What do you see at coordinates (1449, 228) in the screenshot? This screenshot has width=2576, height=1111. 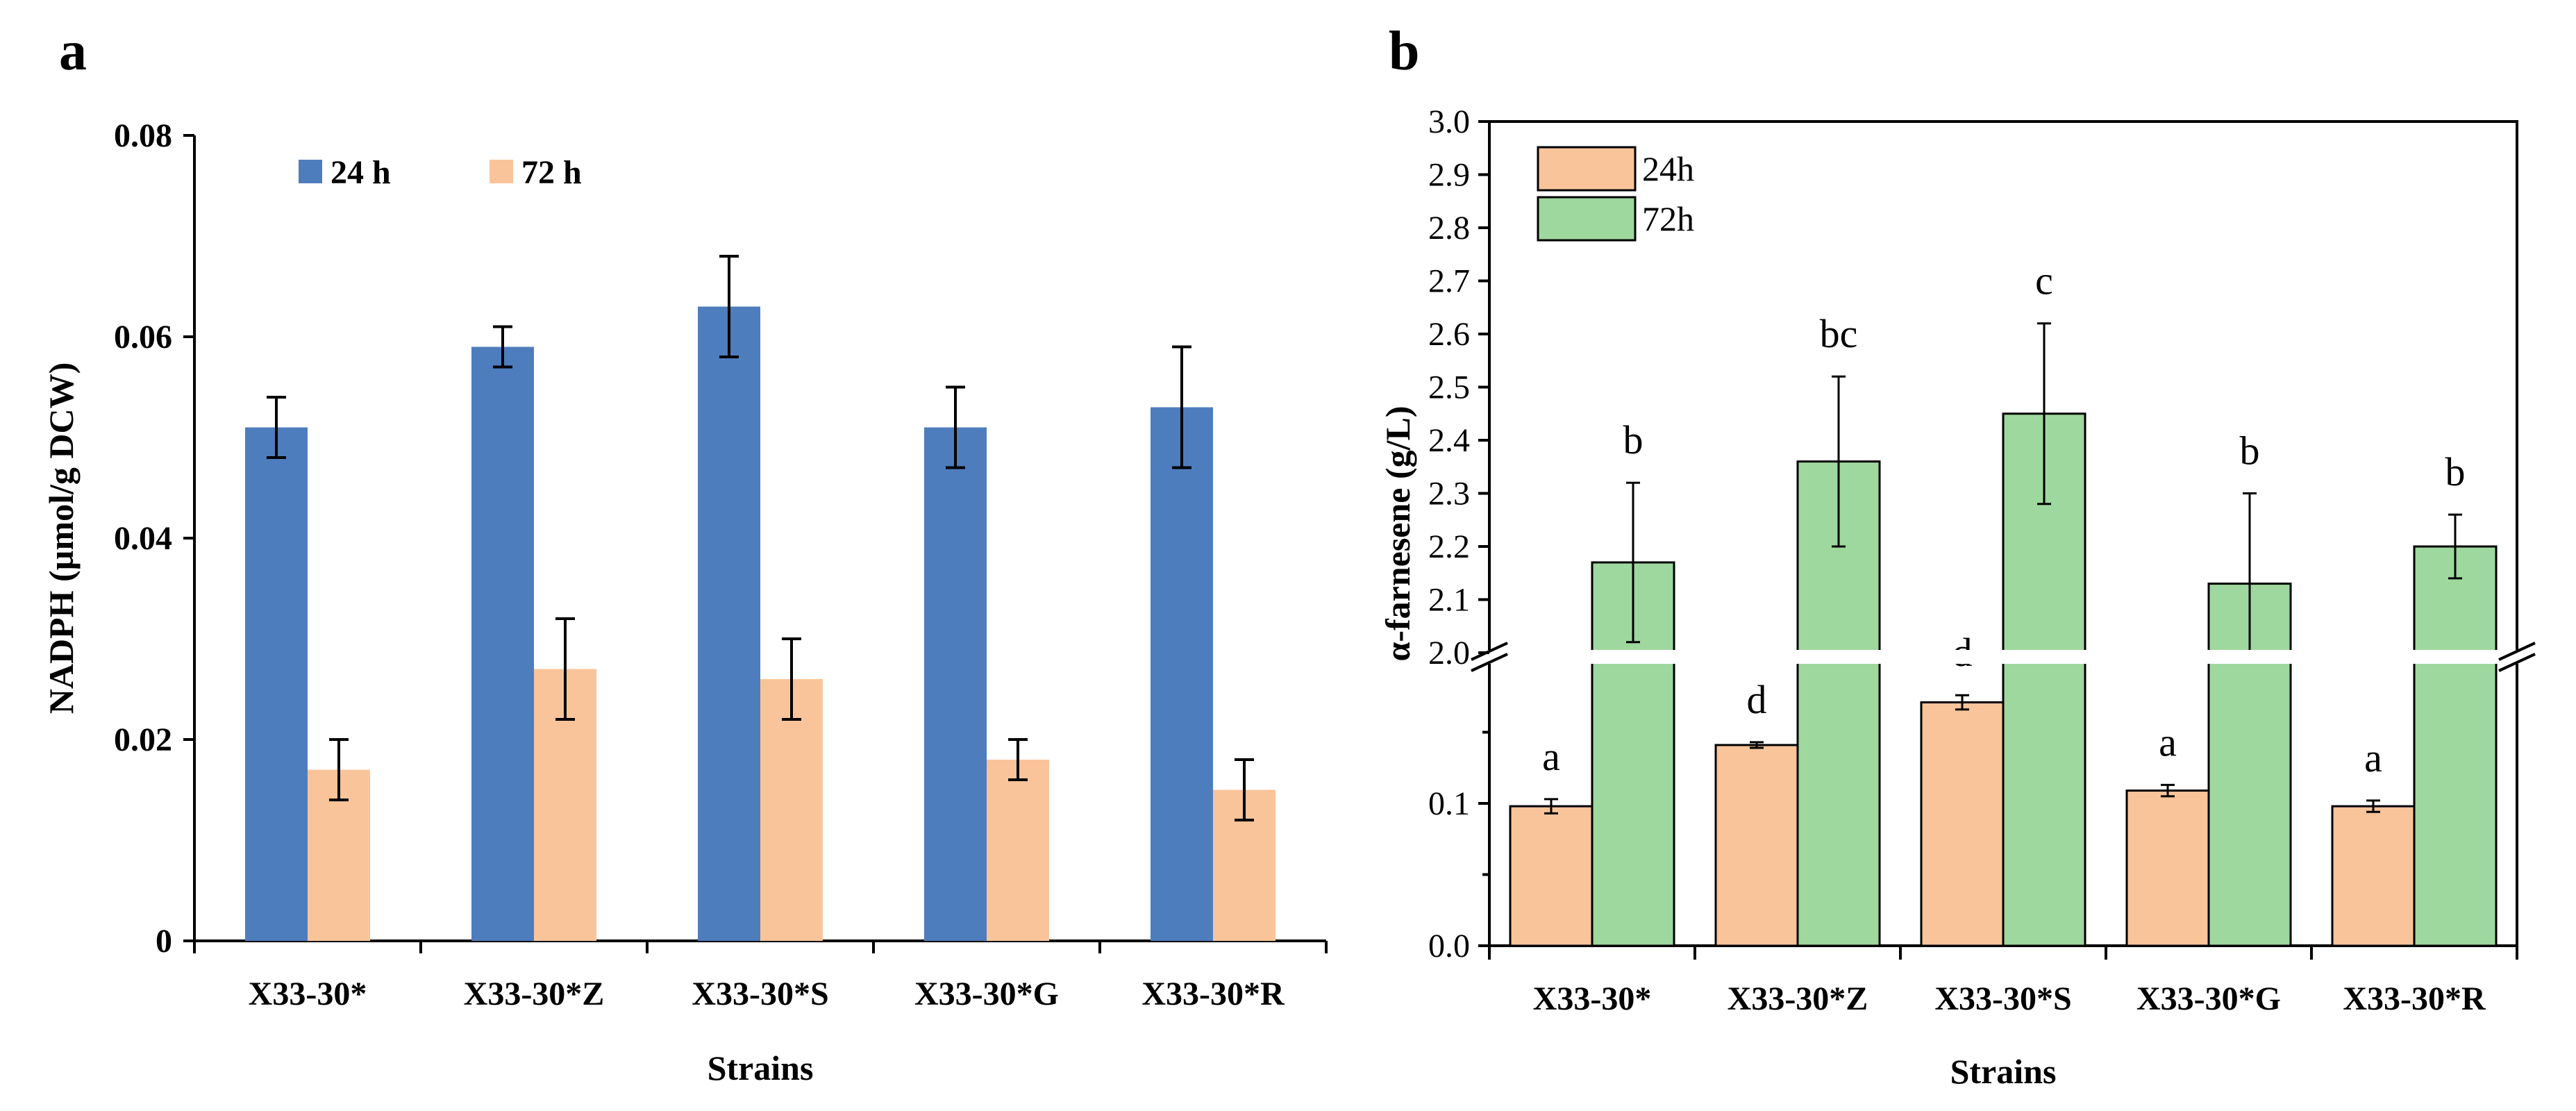 I see `y-tick-label: 2.8` at bounding box center [1449, 228].